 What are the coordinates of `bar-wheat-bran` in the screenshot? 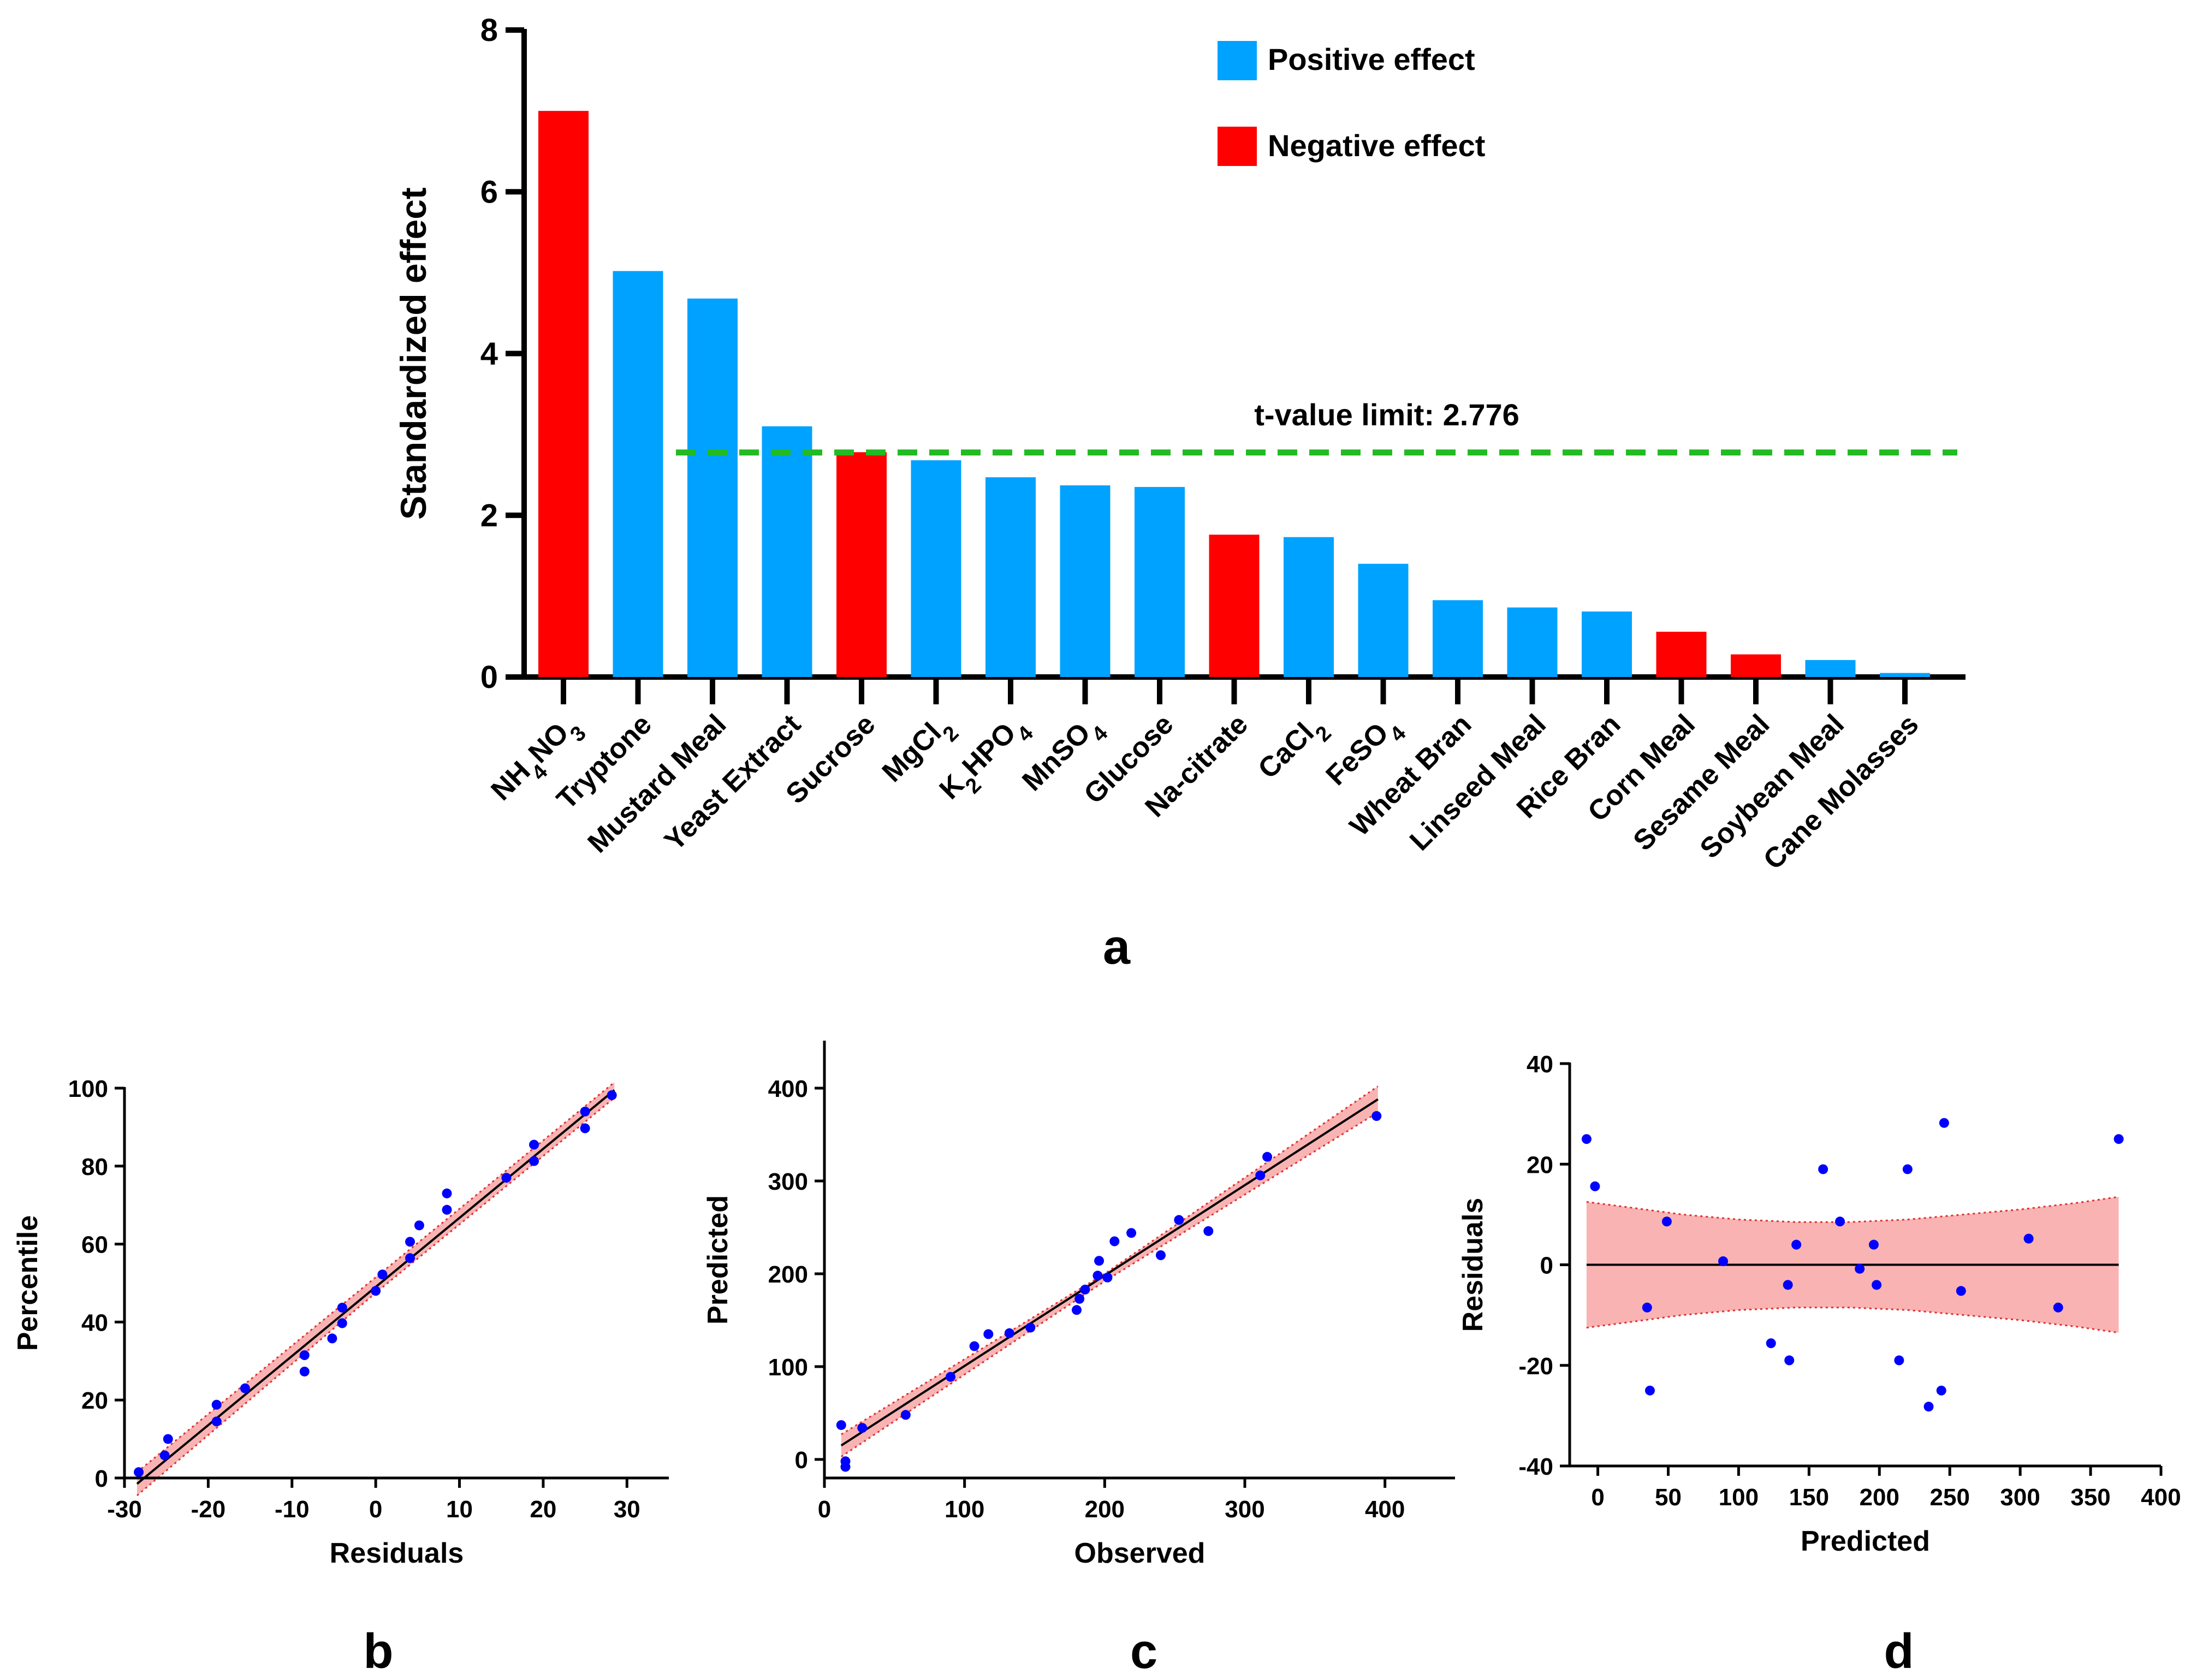 It's located at (1458, 638).